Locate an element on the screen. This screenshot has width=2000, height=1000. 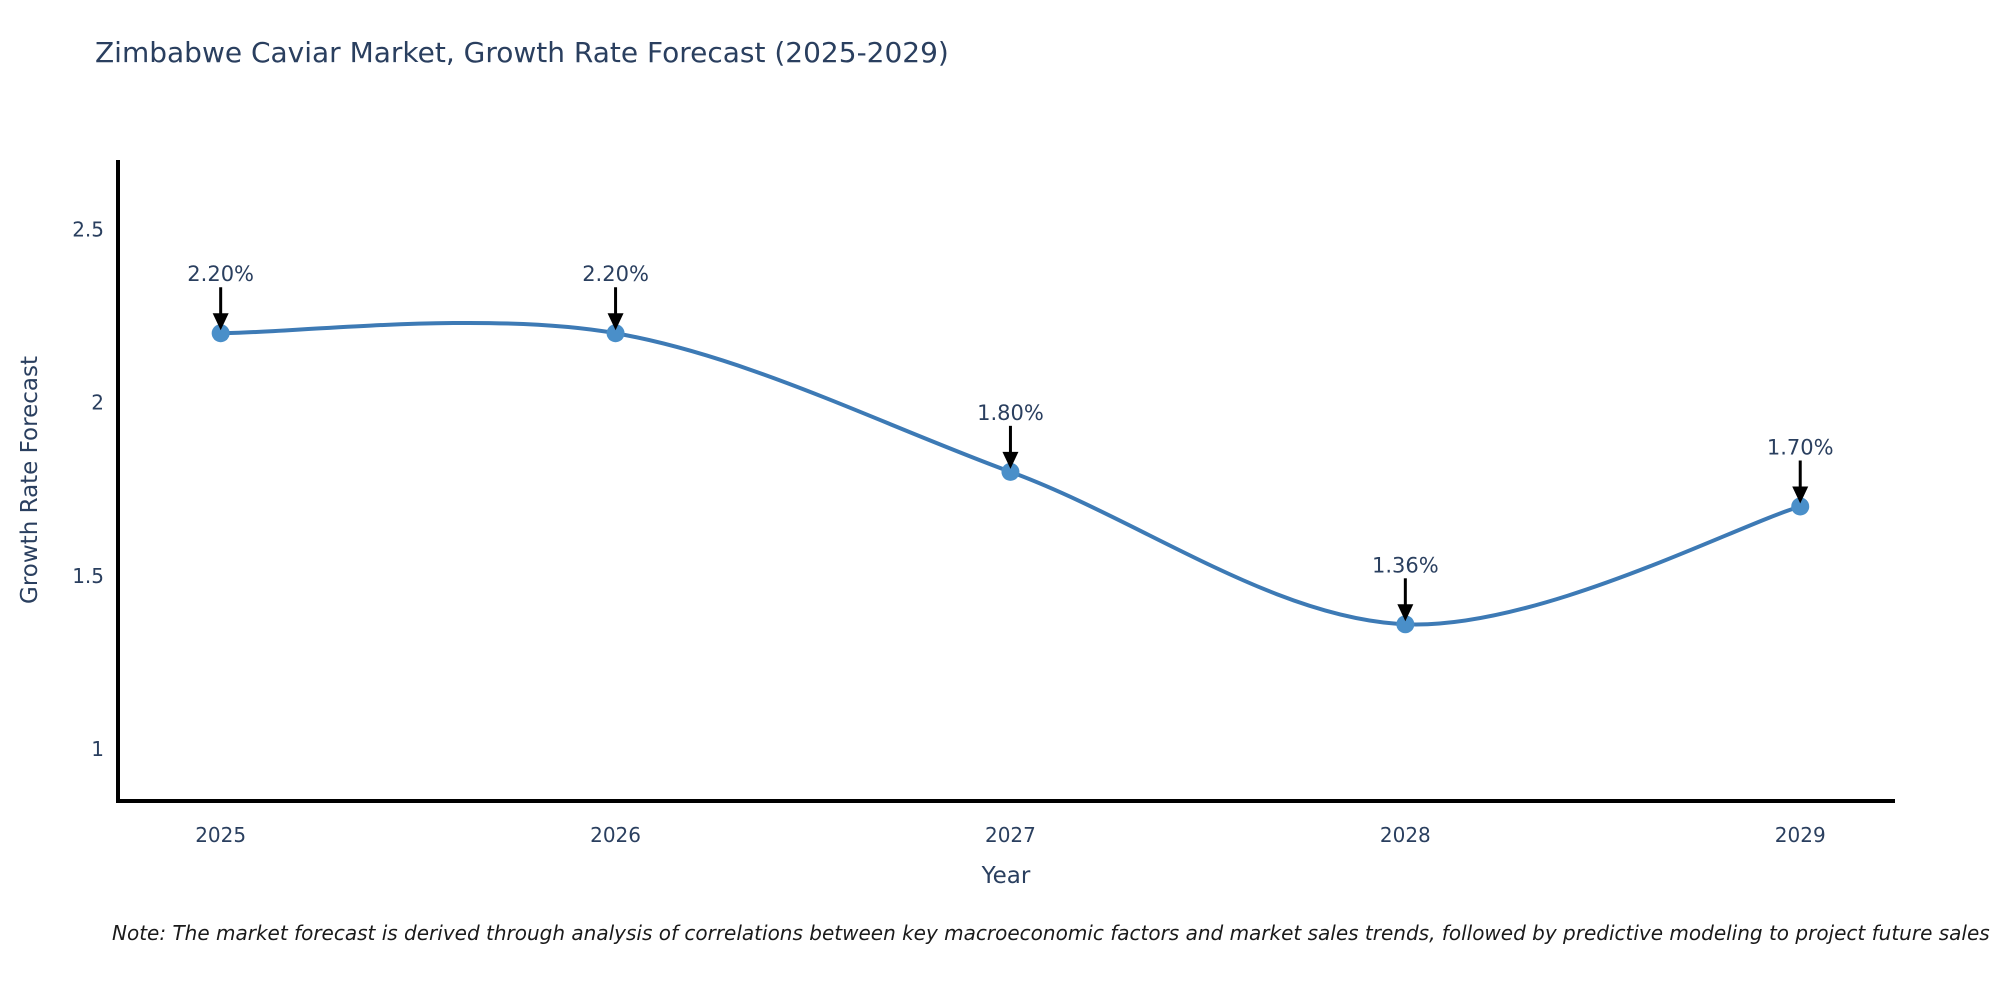
x-tick-label: 2025 is located at coordinates (220, 835).